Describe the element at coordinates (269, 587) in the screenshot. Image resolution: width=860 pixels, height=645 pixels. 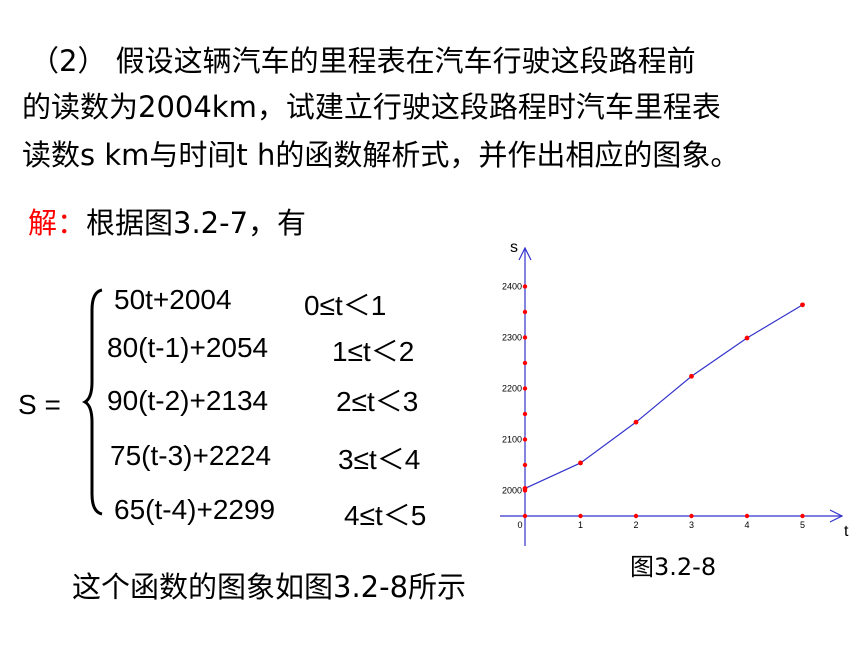
I see `footer-text: 这个函数的图象如图3.2-8所示` at that location.